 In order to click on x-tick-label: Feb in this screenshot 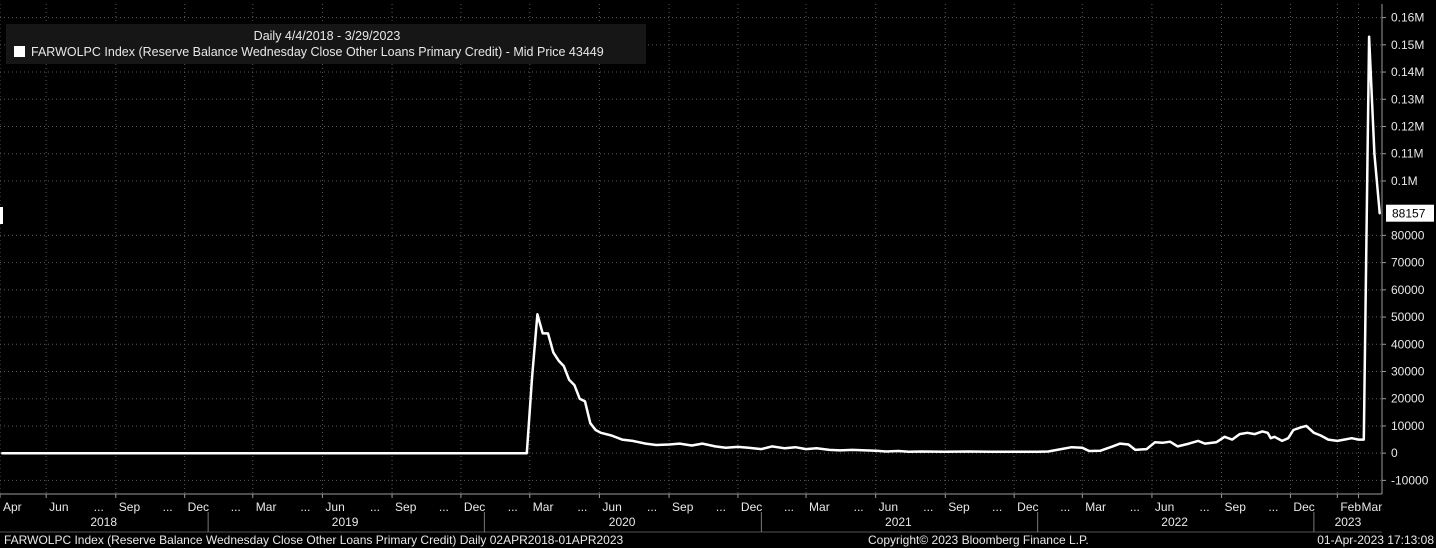, I will do `click(1350, 507)`.